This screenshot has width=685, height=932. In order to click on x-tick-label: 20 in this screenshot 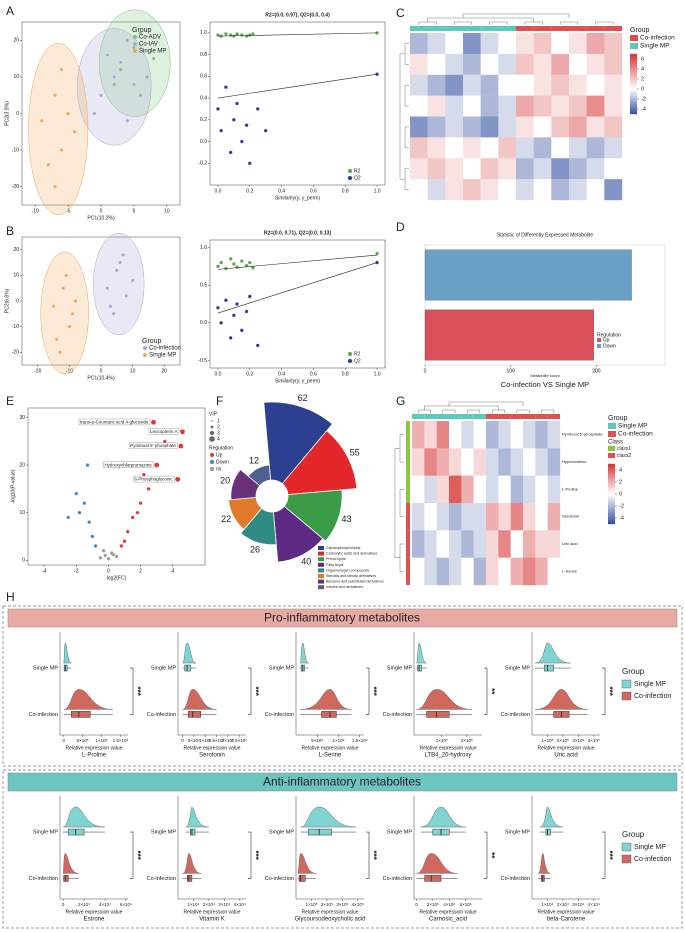, I will do `click(164, 371)`.